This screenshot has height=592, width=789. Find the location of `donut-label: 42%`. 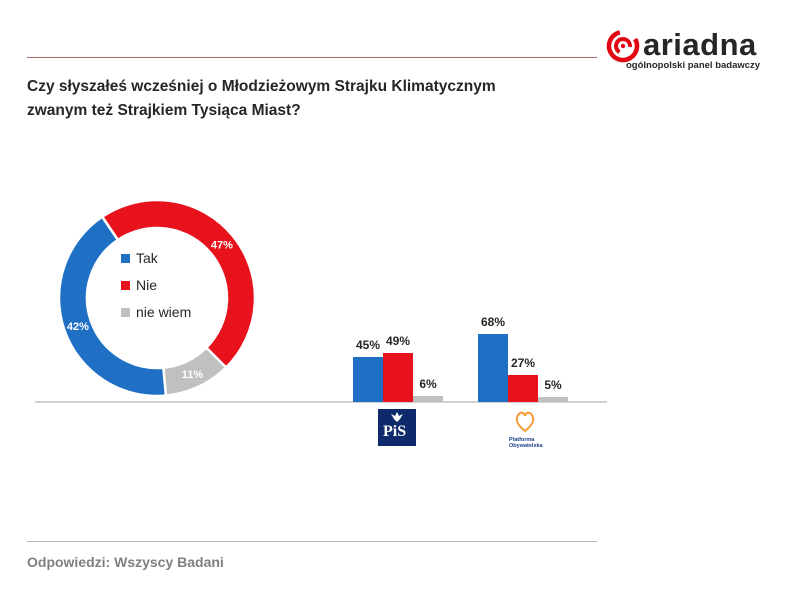

donut-label: 42% is located at coordinates (78, 327).